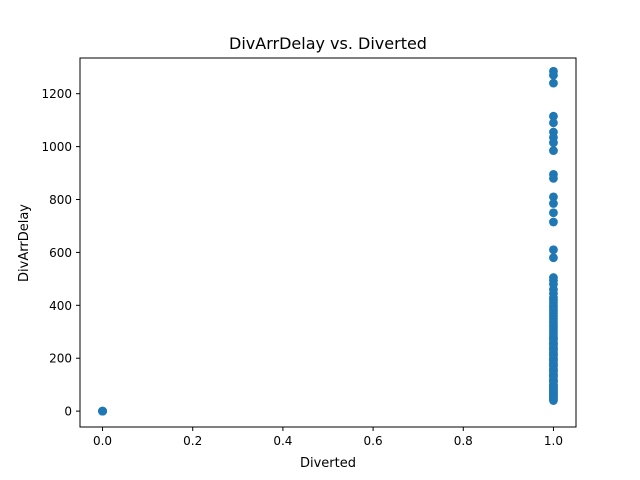  I want to click on y-tick-label: 1000, so click(56, 147).